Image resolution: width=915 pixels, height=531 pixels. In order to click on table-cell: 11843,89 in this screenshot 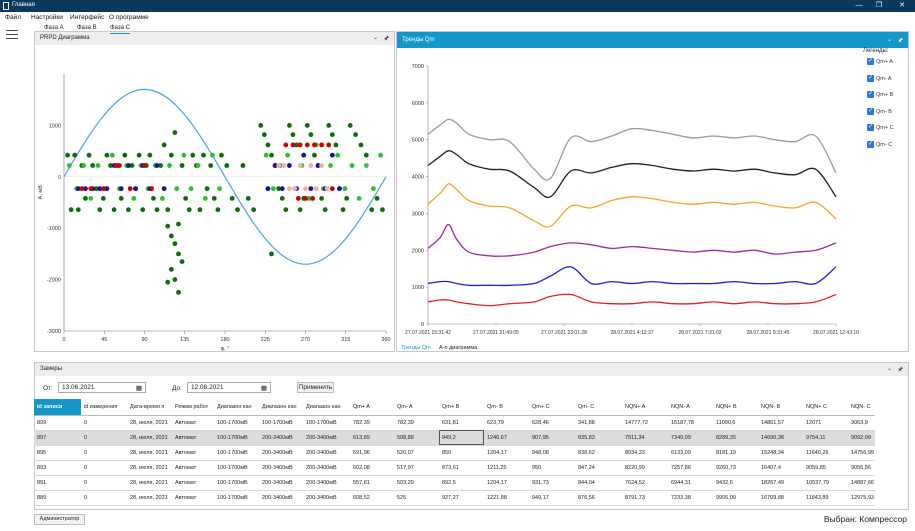, I will do `click(825, 498)`.